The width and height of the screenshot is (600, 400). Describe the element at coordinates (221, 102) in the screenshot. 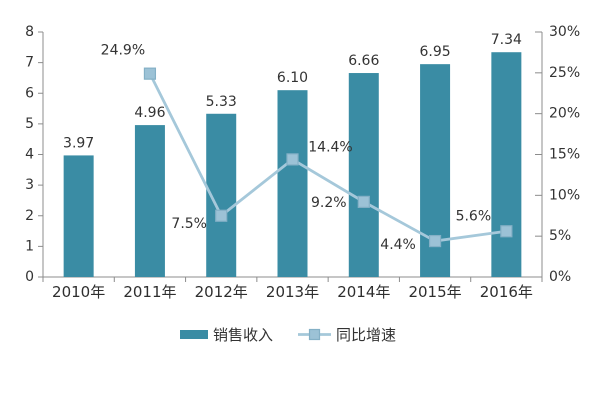

I see `bar-value-label: 5.33` at that location.